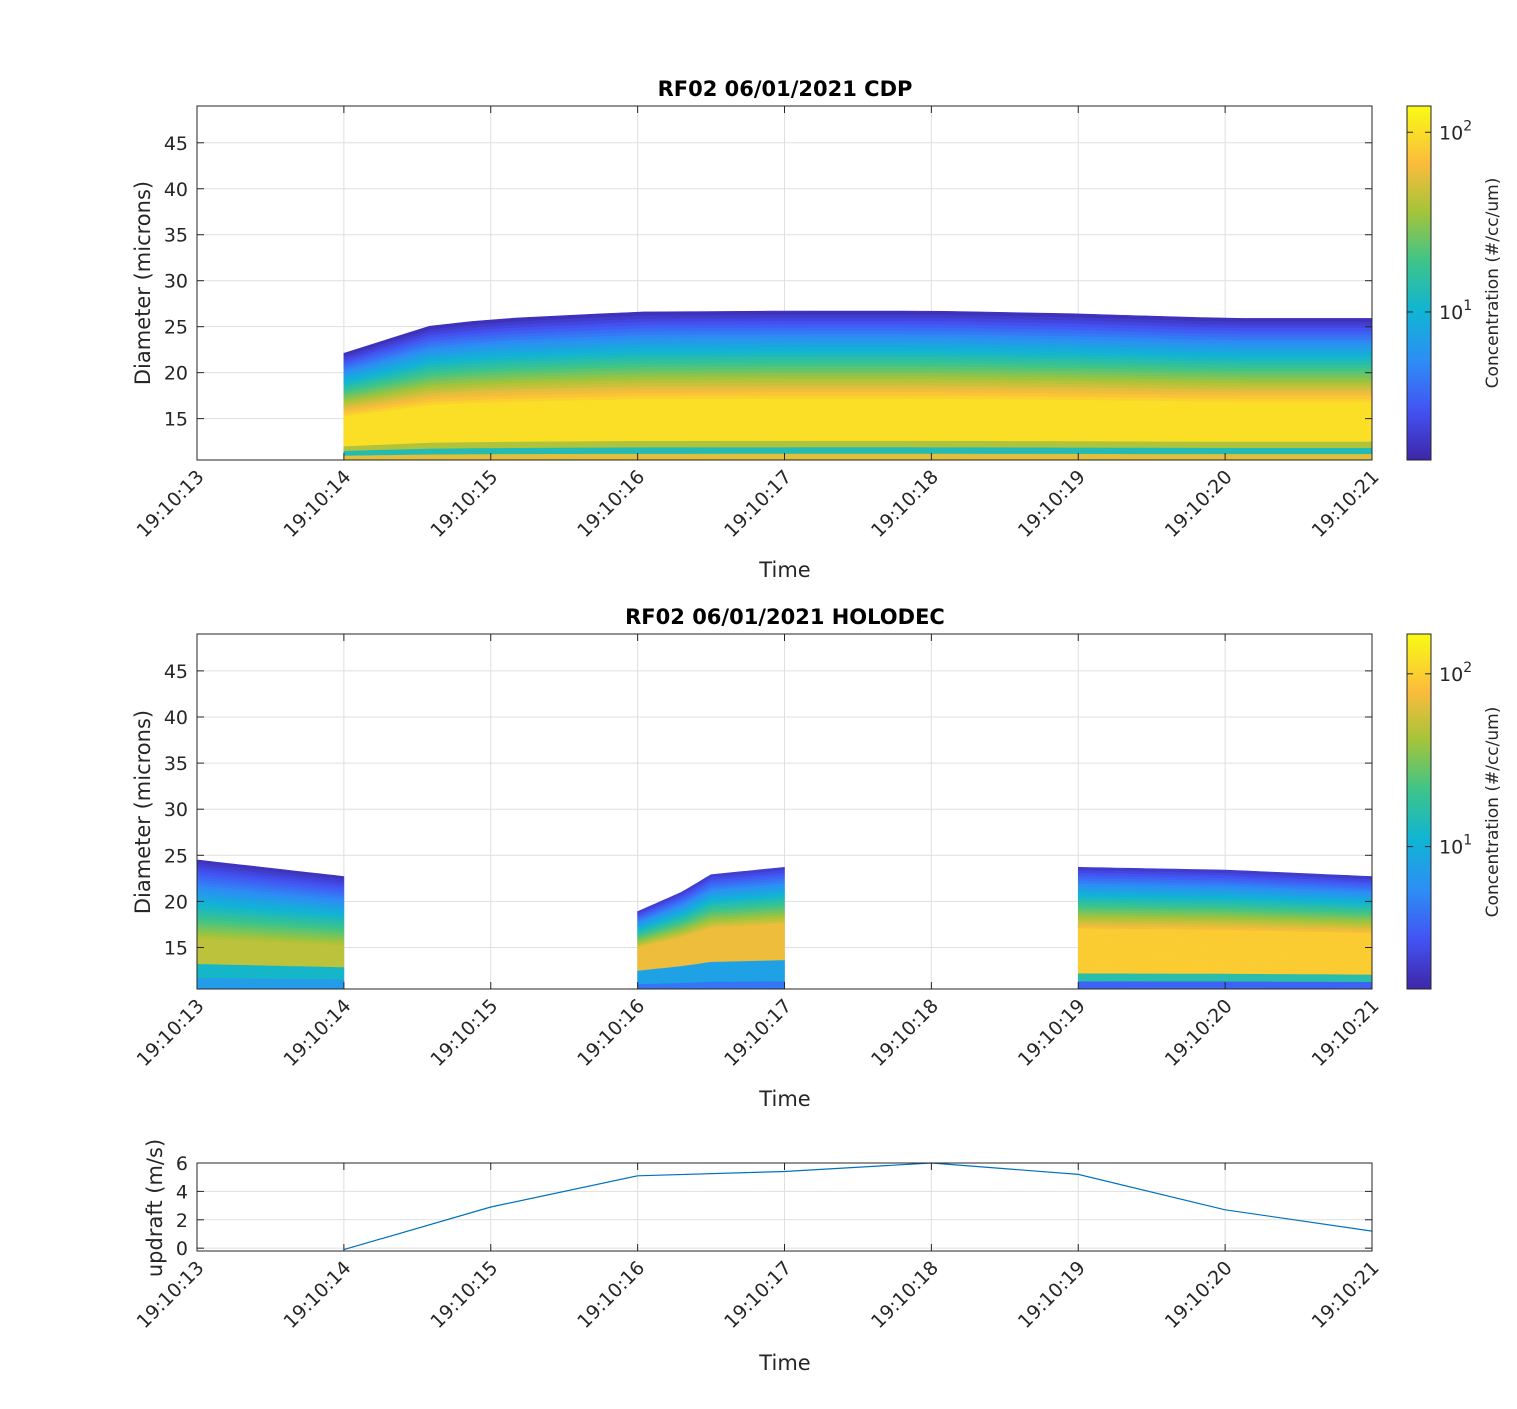  What do you see at coordinates (176, 420) in the screenshot?
I see `cdp-y-tick-label: 15` at bounding box center [176, 420].